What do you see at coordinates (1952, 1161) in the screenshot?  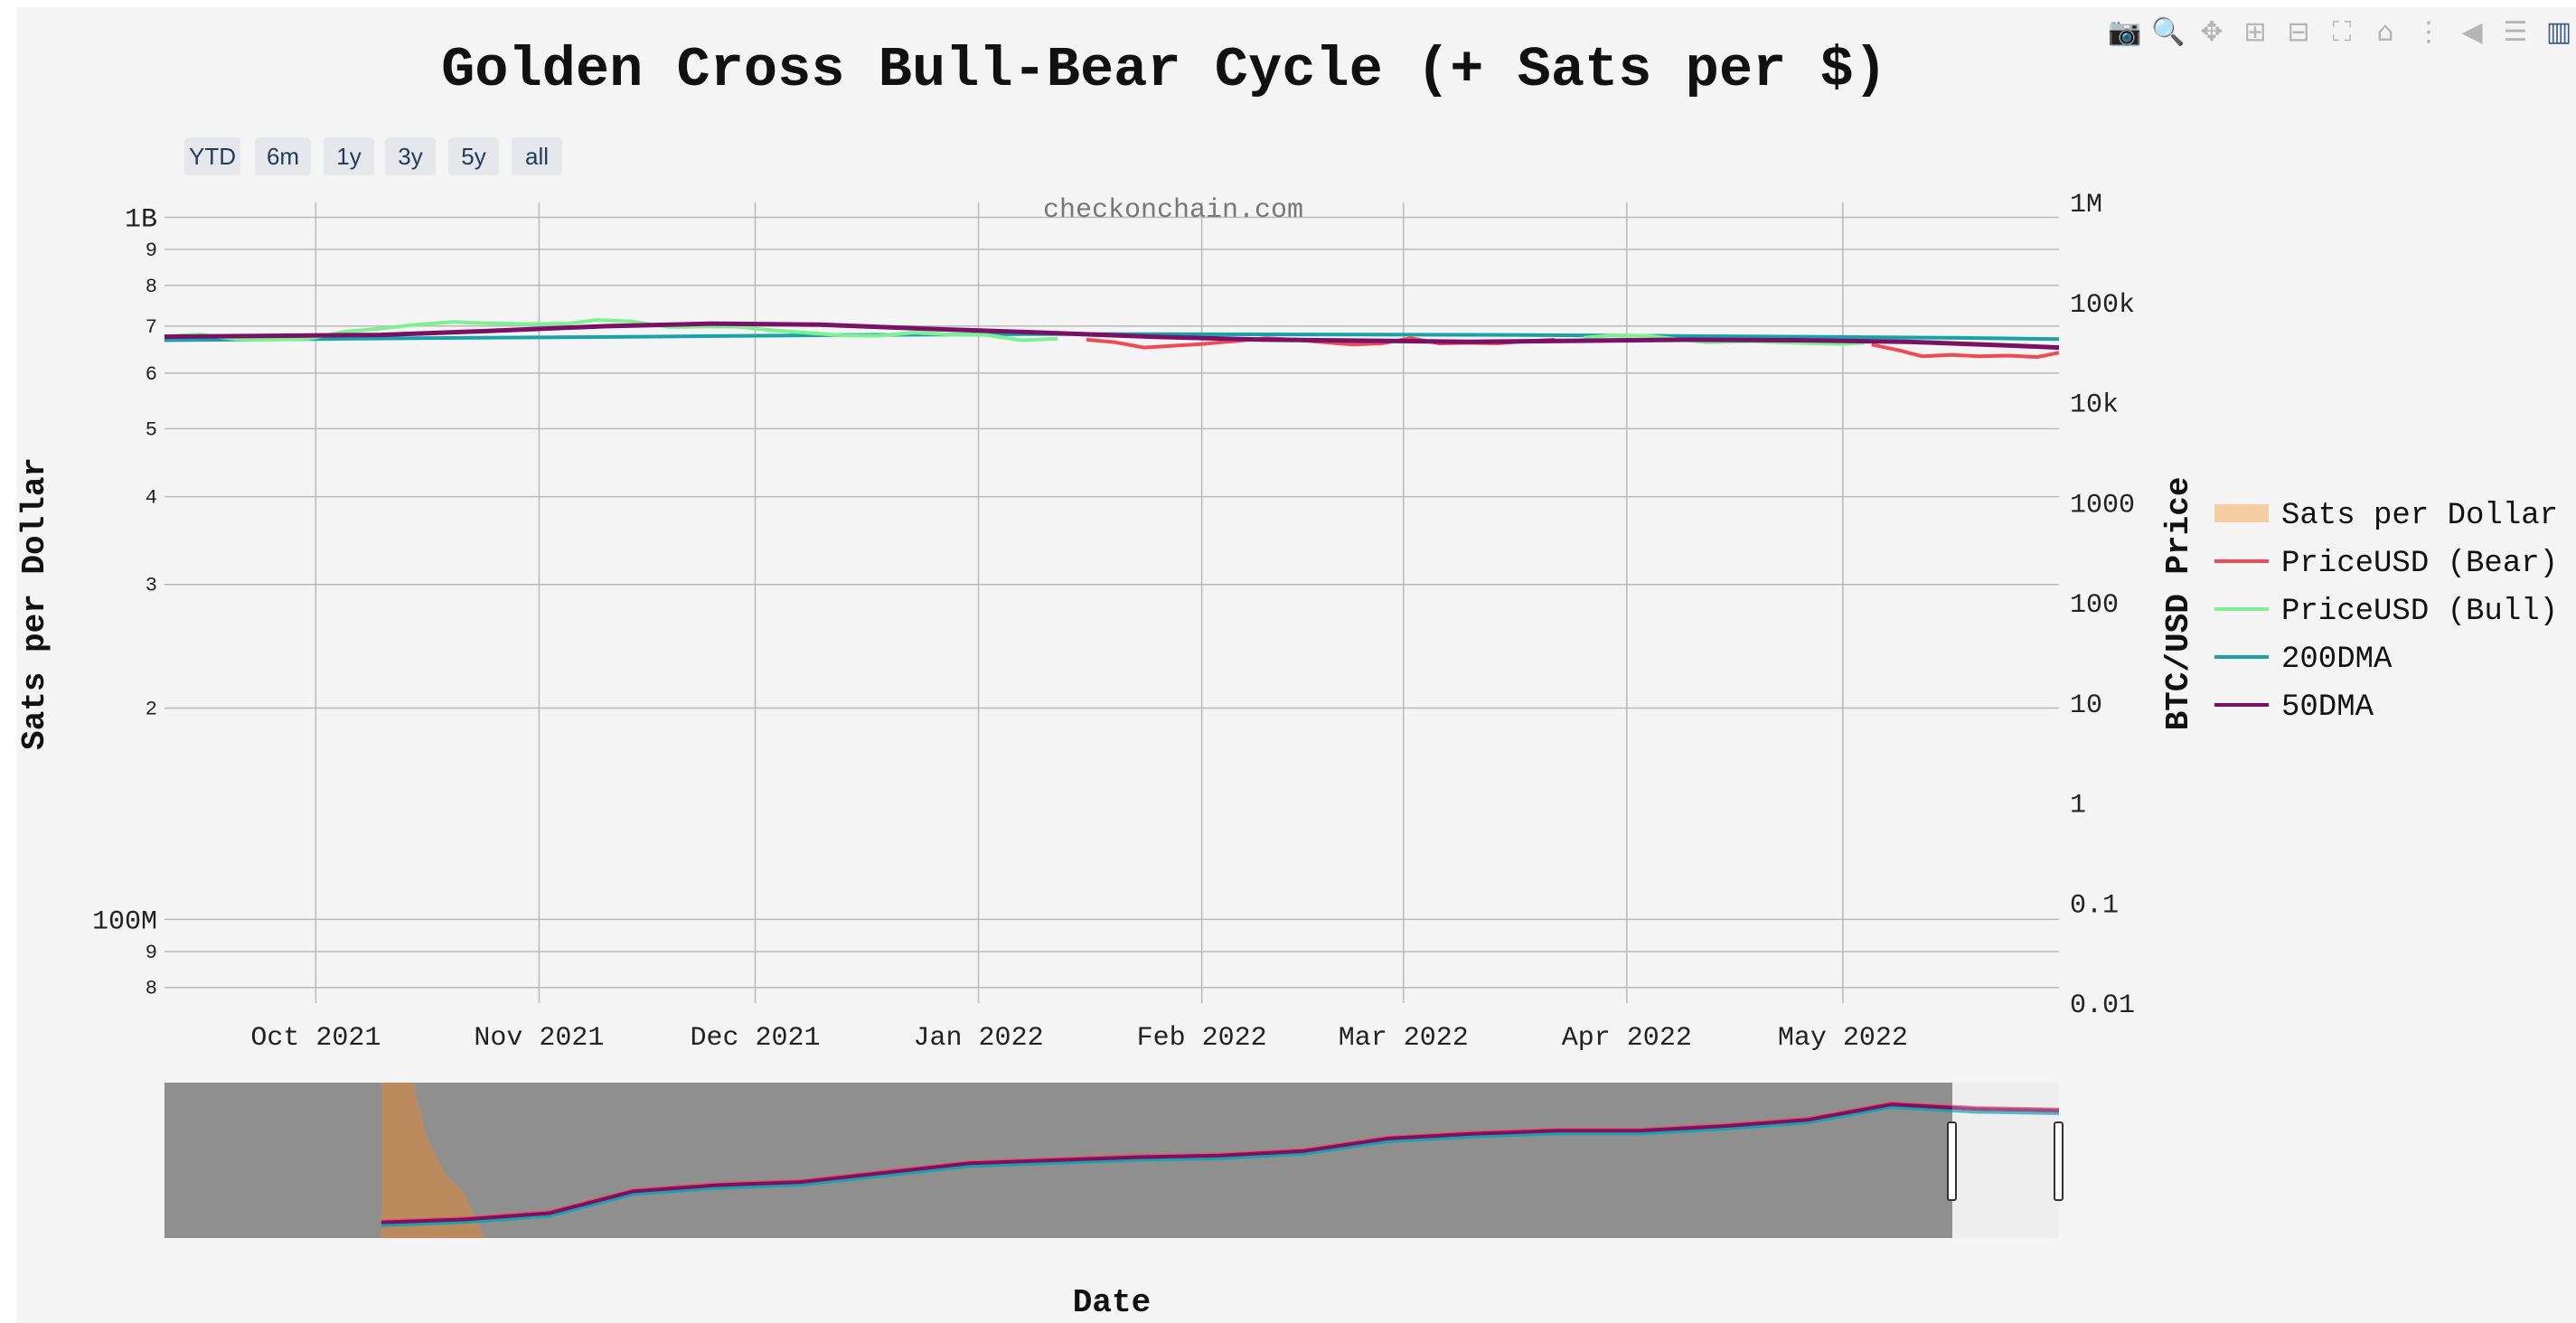 I see `range-slider-handle-left` at bounding box center [1952, 1161].